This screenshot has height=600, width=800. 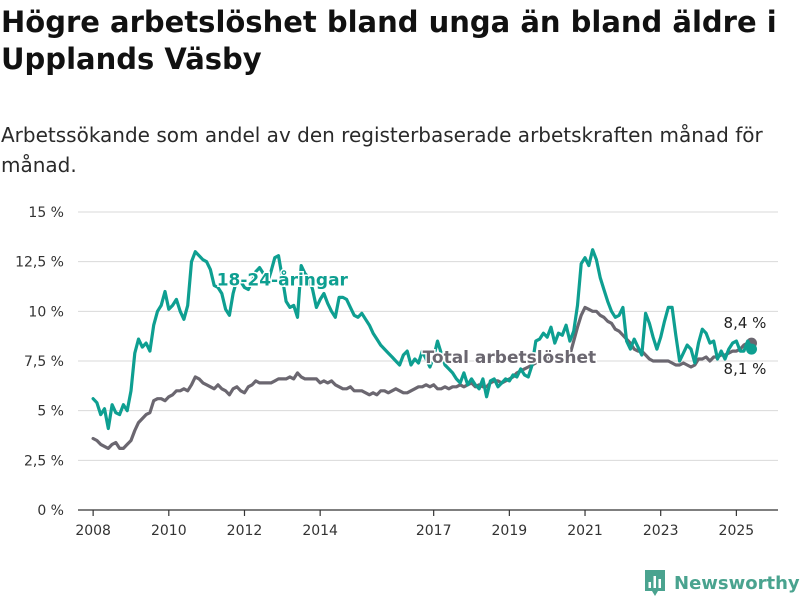 What do you see at coordinates (737, 583) in the screenshot?
I see `brand-name: Newsworthy` at bounding box center [737, 583].